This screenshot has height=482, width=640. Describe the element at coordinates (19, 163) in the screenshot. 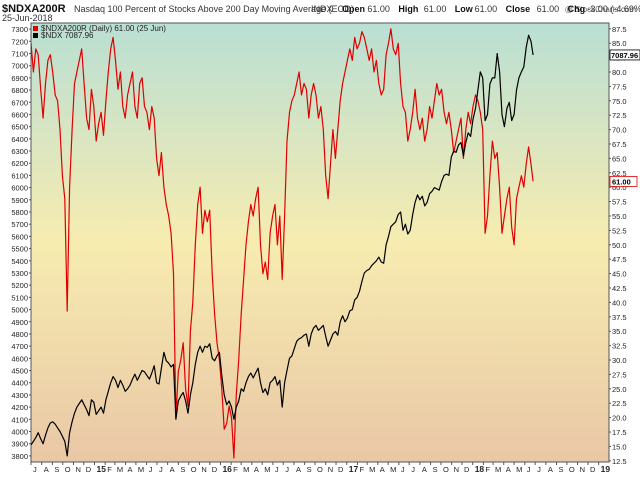

I see `left-tick-label: 6200` at that location.